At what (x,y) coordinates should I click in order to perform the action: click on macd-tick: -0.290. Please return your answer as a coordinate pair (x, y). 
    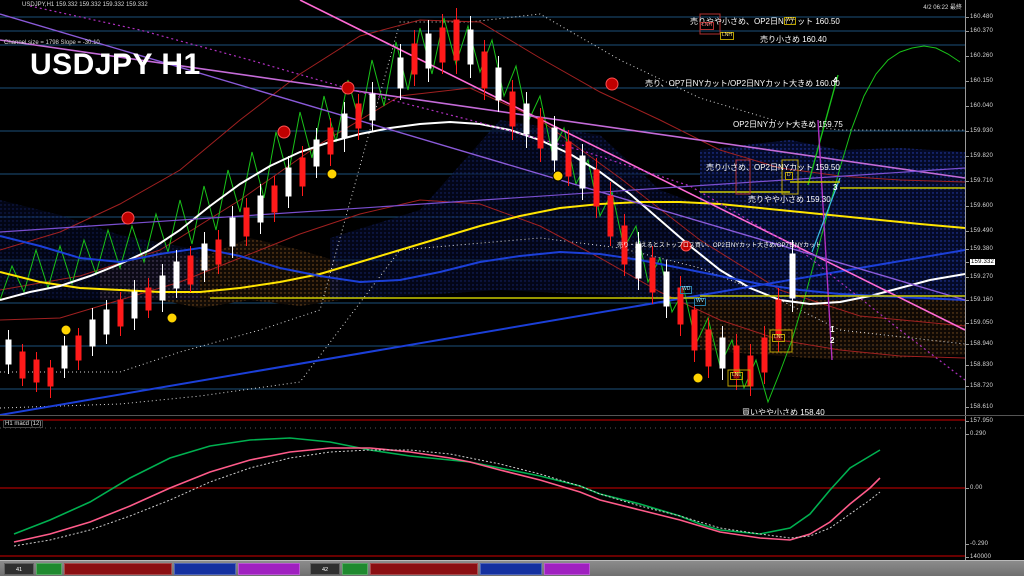
    Looking at the image, I should click on (977, 544).